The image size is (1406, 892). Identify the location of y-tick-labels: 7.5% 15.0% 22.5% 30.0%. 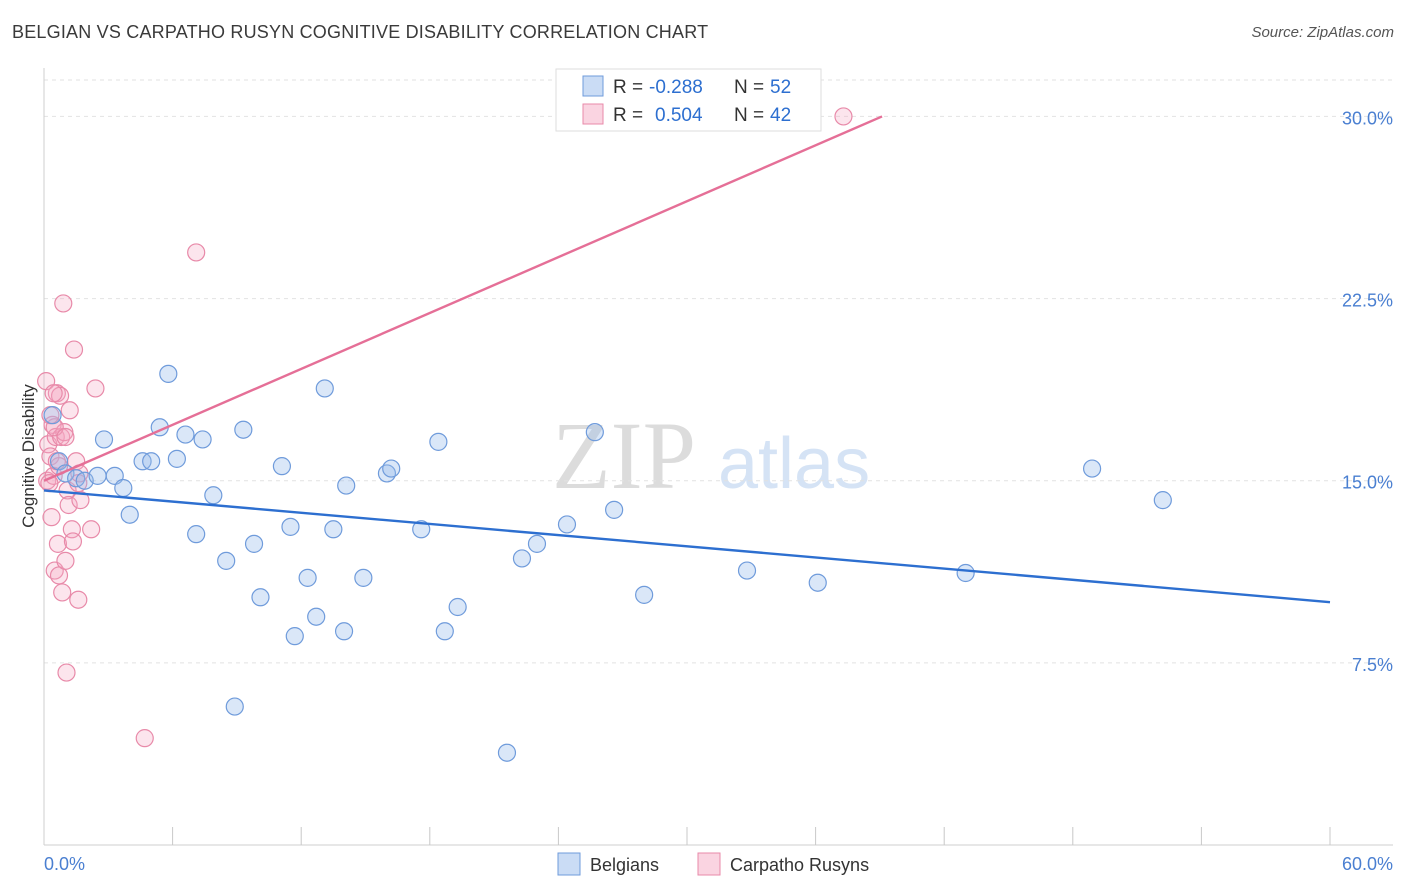
(1367, 391).